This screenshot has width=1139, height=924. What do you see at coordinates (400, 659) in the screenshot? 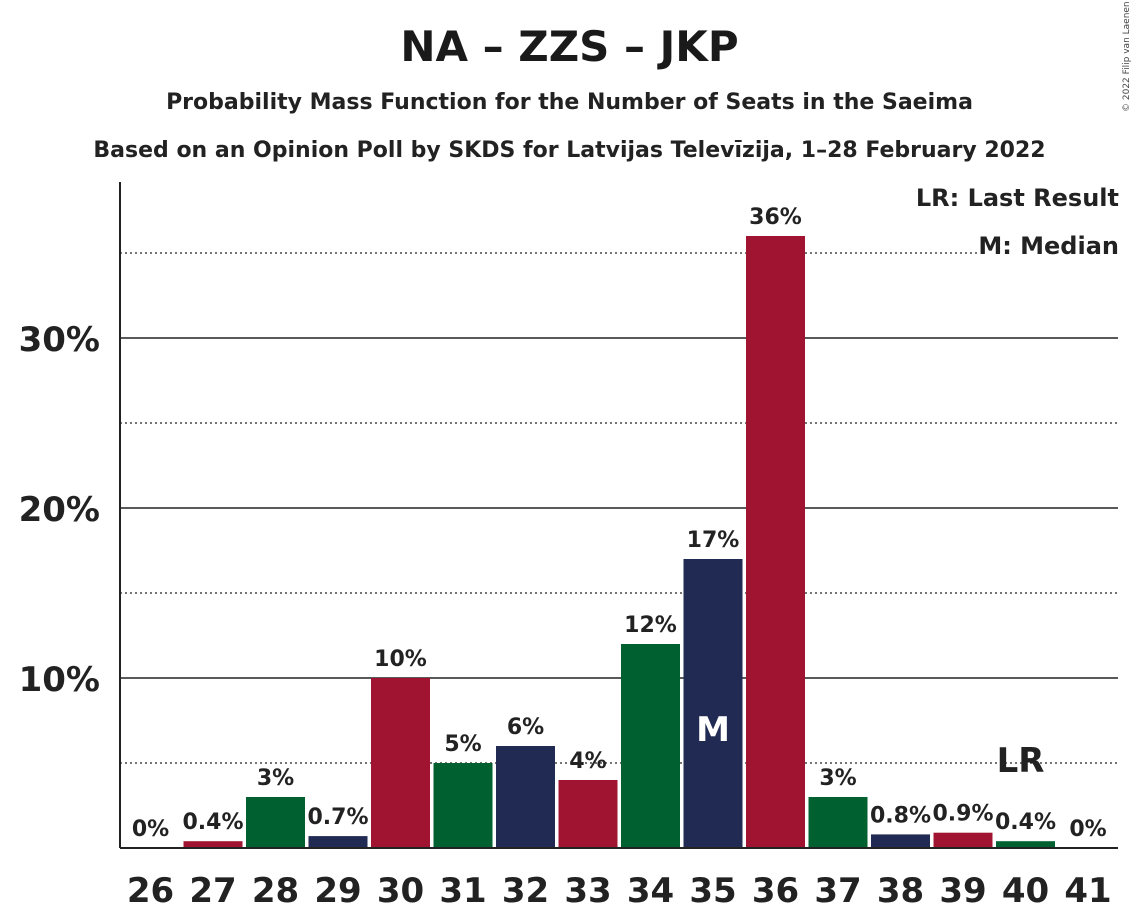
I see `bar-value-label: 10%` at bounding box center [400, 659].